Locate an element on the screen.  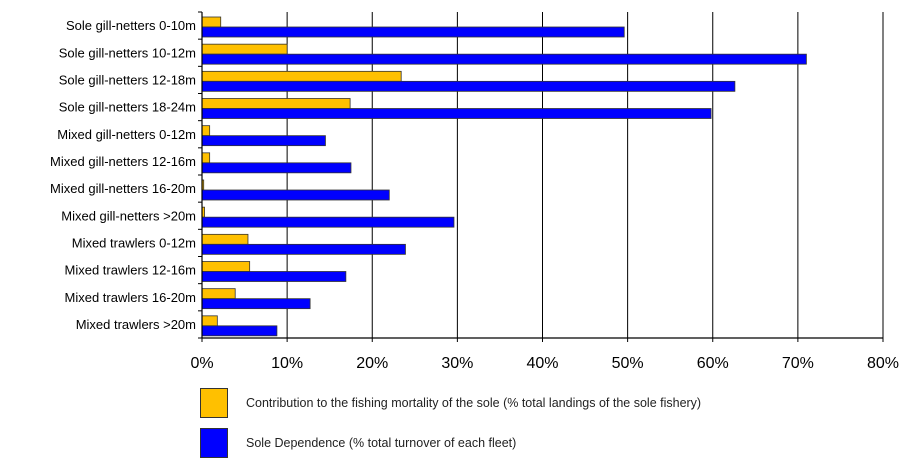
category-label: Mixed gill-netters >20m is located at coordinates (128, 215).